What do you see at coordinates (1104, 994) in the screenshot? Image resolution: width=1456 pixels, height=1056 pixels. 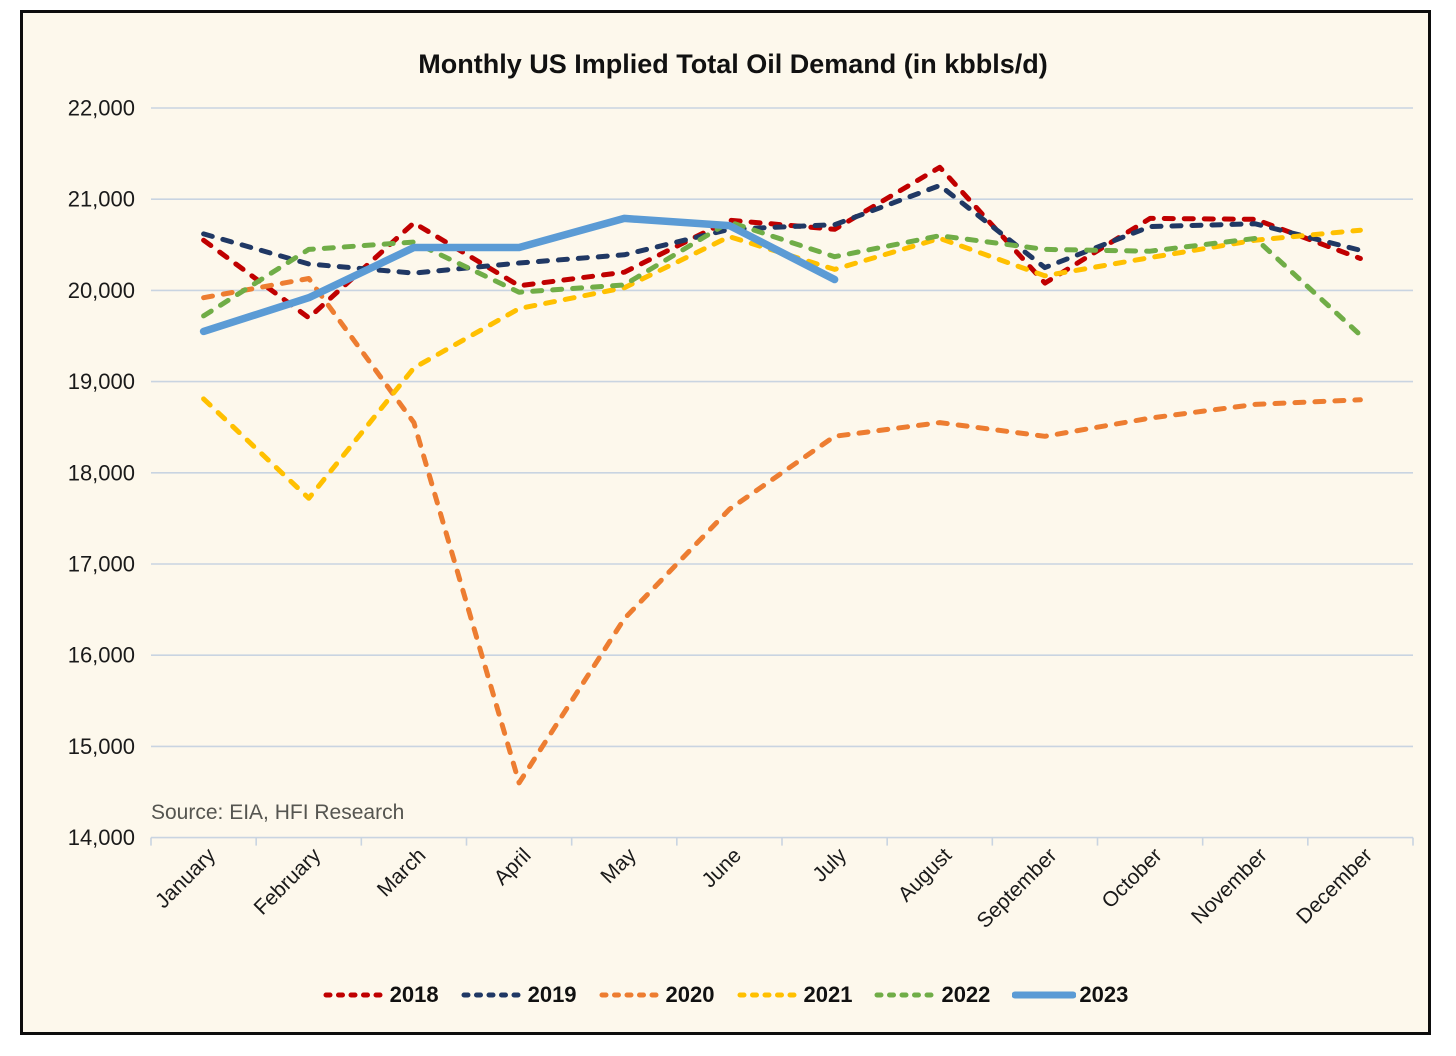 I see `legend-label-2023: 2023` at bounding box center [1104, 994].